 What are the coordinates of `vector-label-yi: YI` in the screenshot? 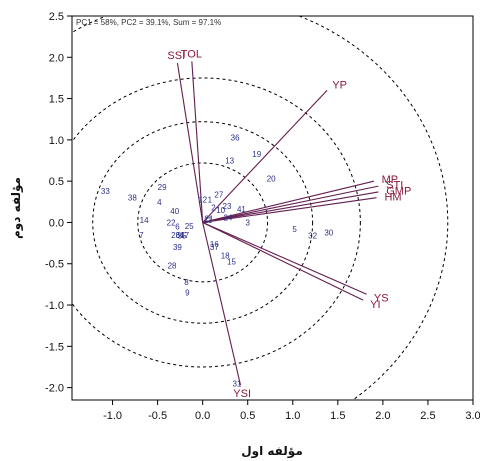 It's located at (375, 305).